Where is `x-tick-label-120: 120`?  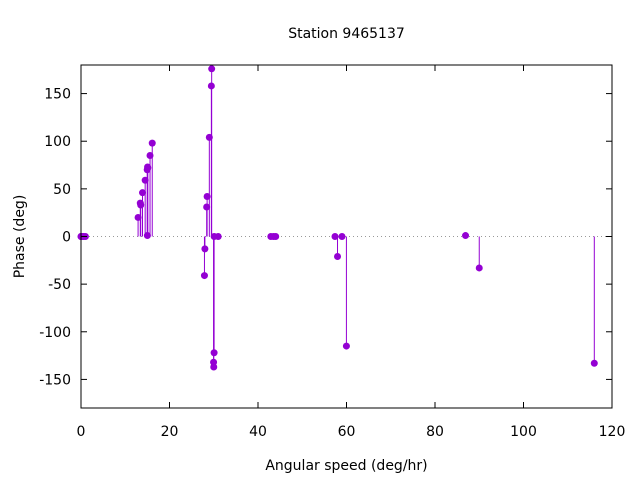
x-tick-label-120: 120 is located at coordinates (612, 432).